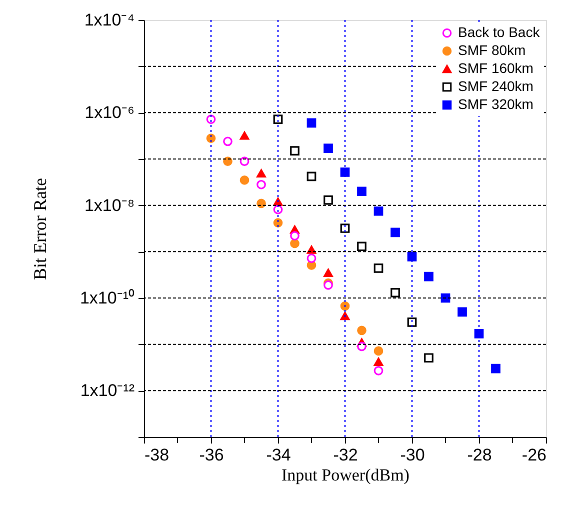 This screenshot has width=566, height=505. I want to click on y-tick-label: 1x10⁻⁴, so click(109, 20).